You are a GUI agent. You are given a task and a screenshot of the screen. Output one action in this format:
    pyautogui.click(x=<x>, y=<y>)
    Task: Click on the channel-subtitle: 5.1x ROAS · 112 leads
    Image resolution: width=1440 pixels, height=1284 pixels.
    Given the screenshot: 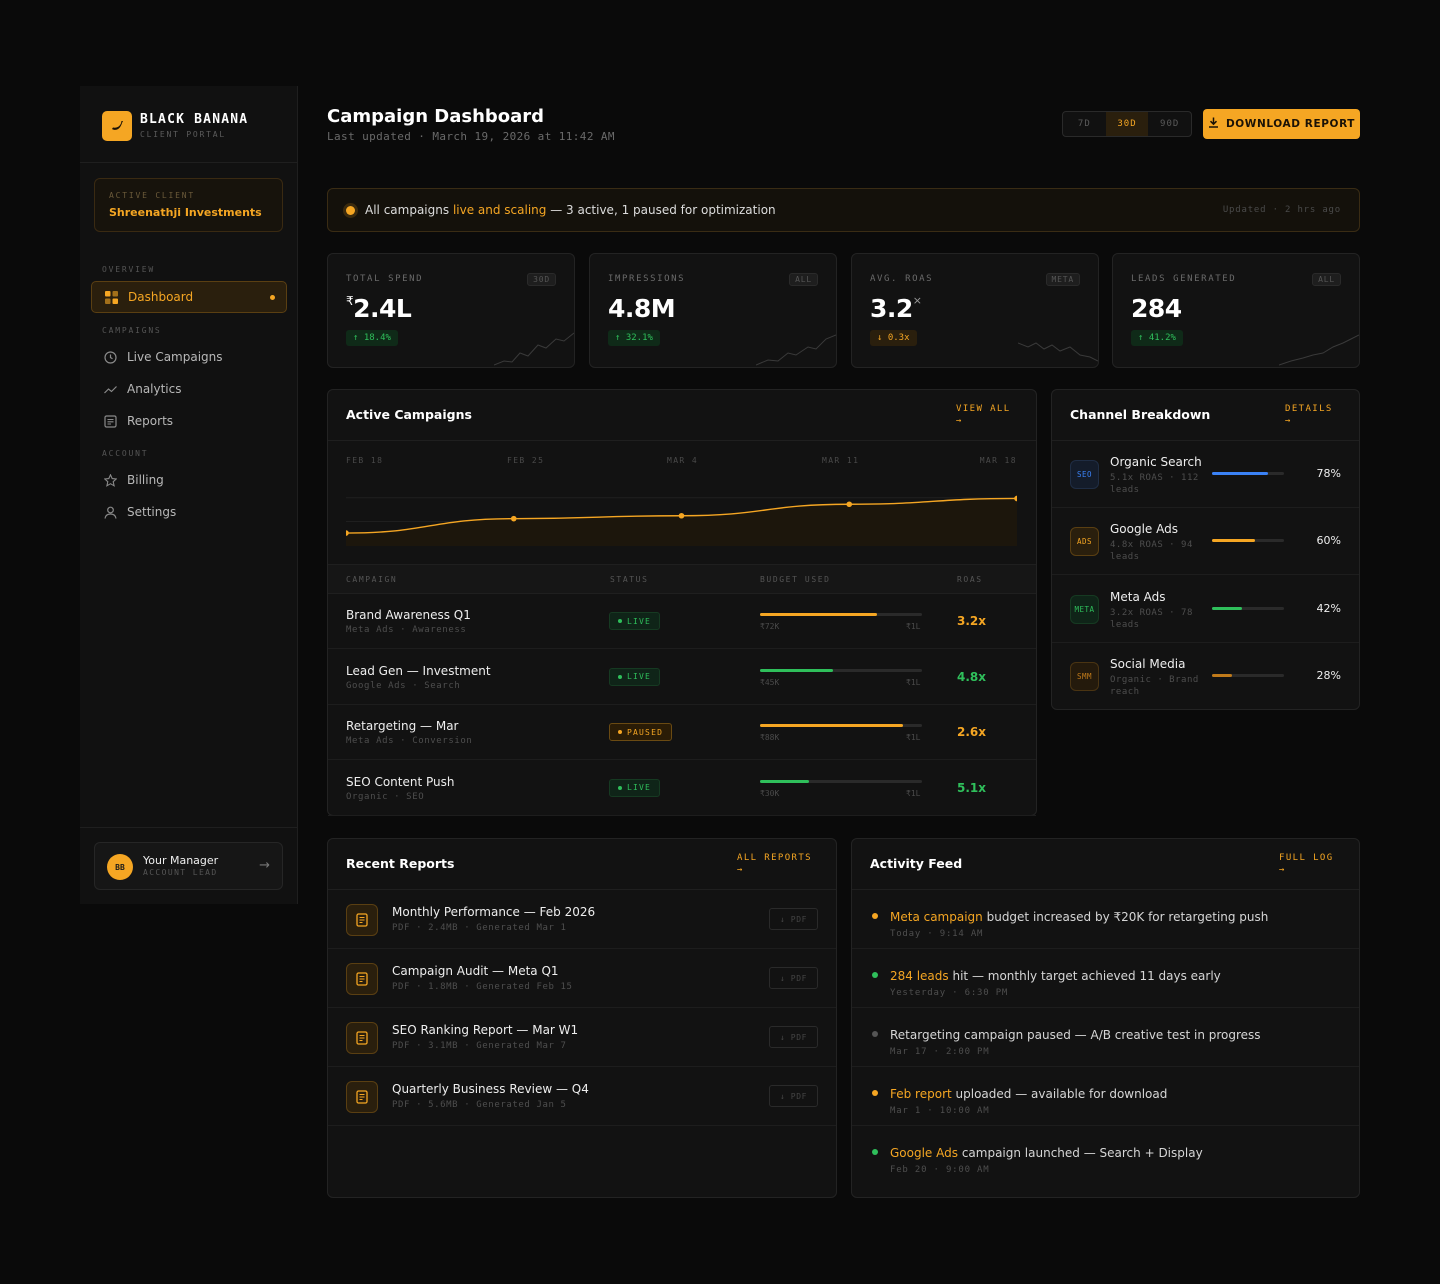 What is the action you would take?
    pyautogui.click(x=1154, y=484)
    